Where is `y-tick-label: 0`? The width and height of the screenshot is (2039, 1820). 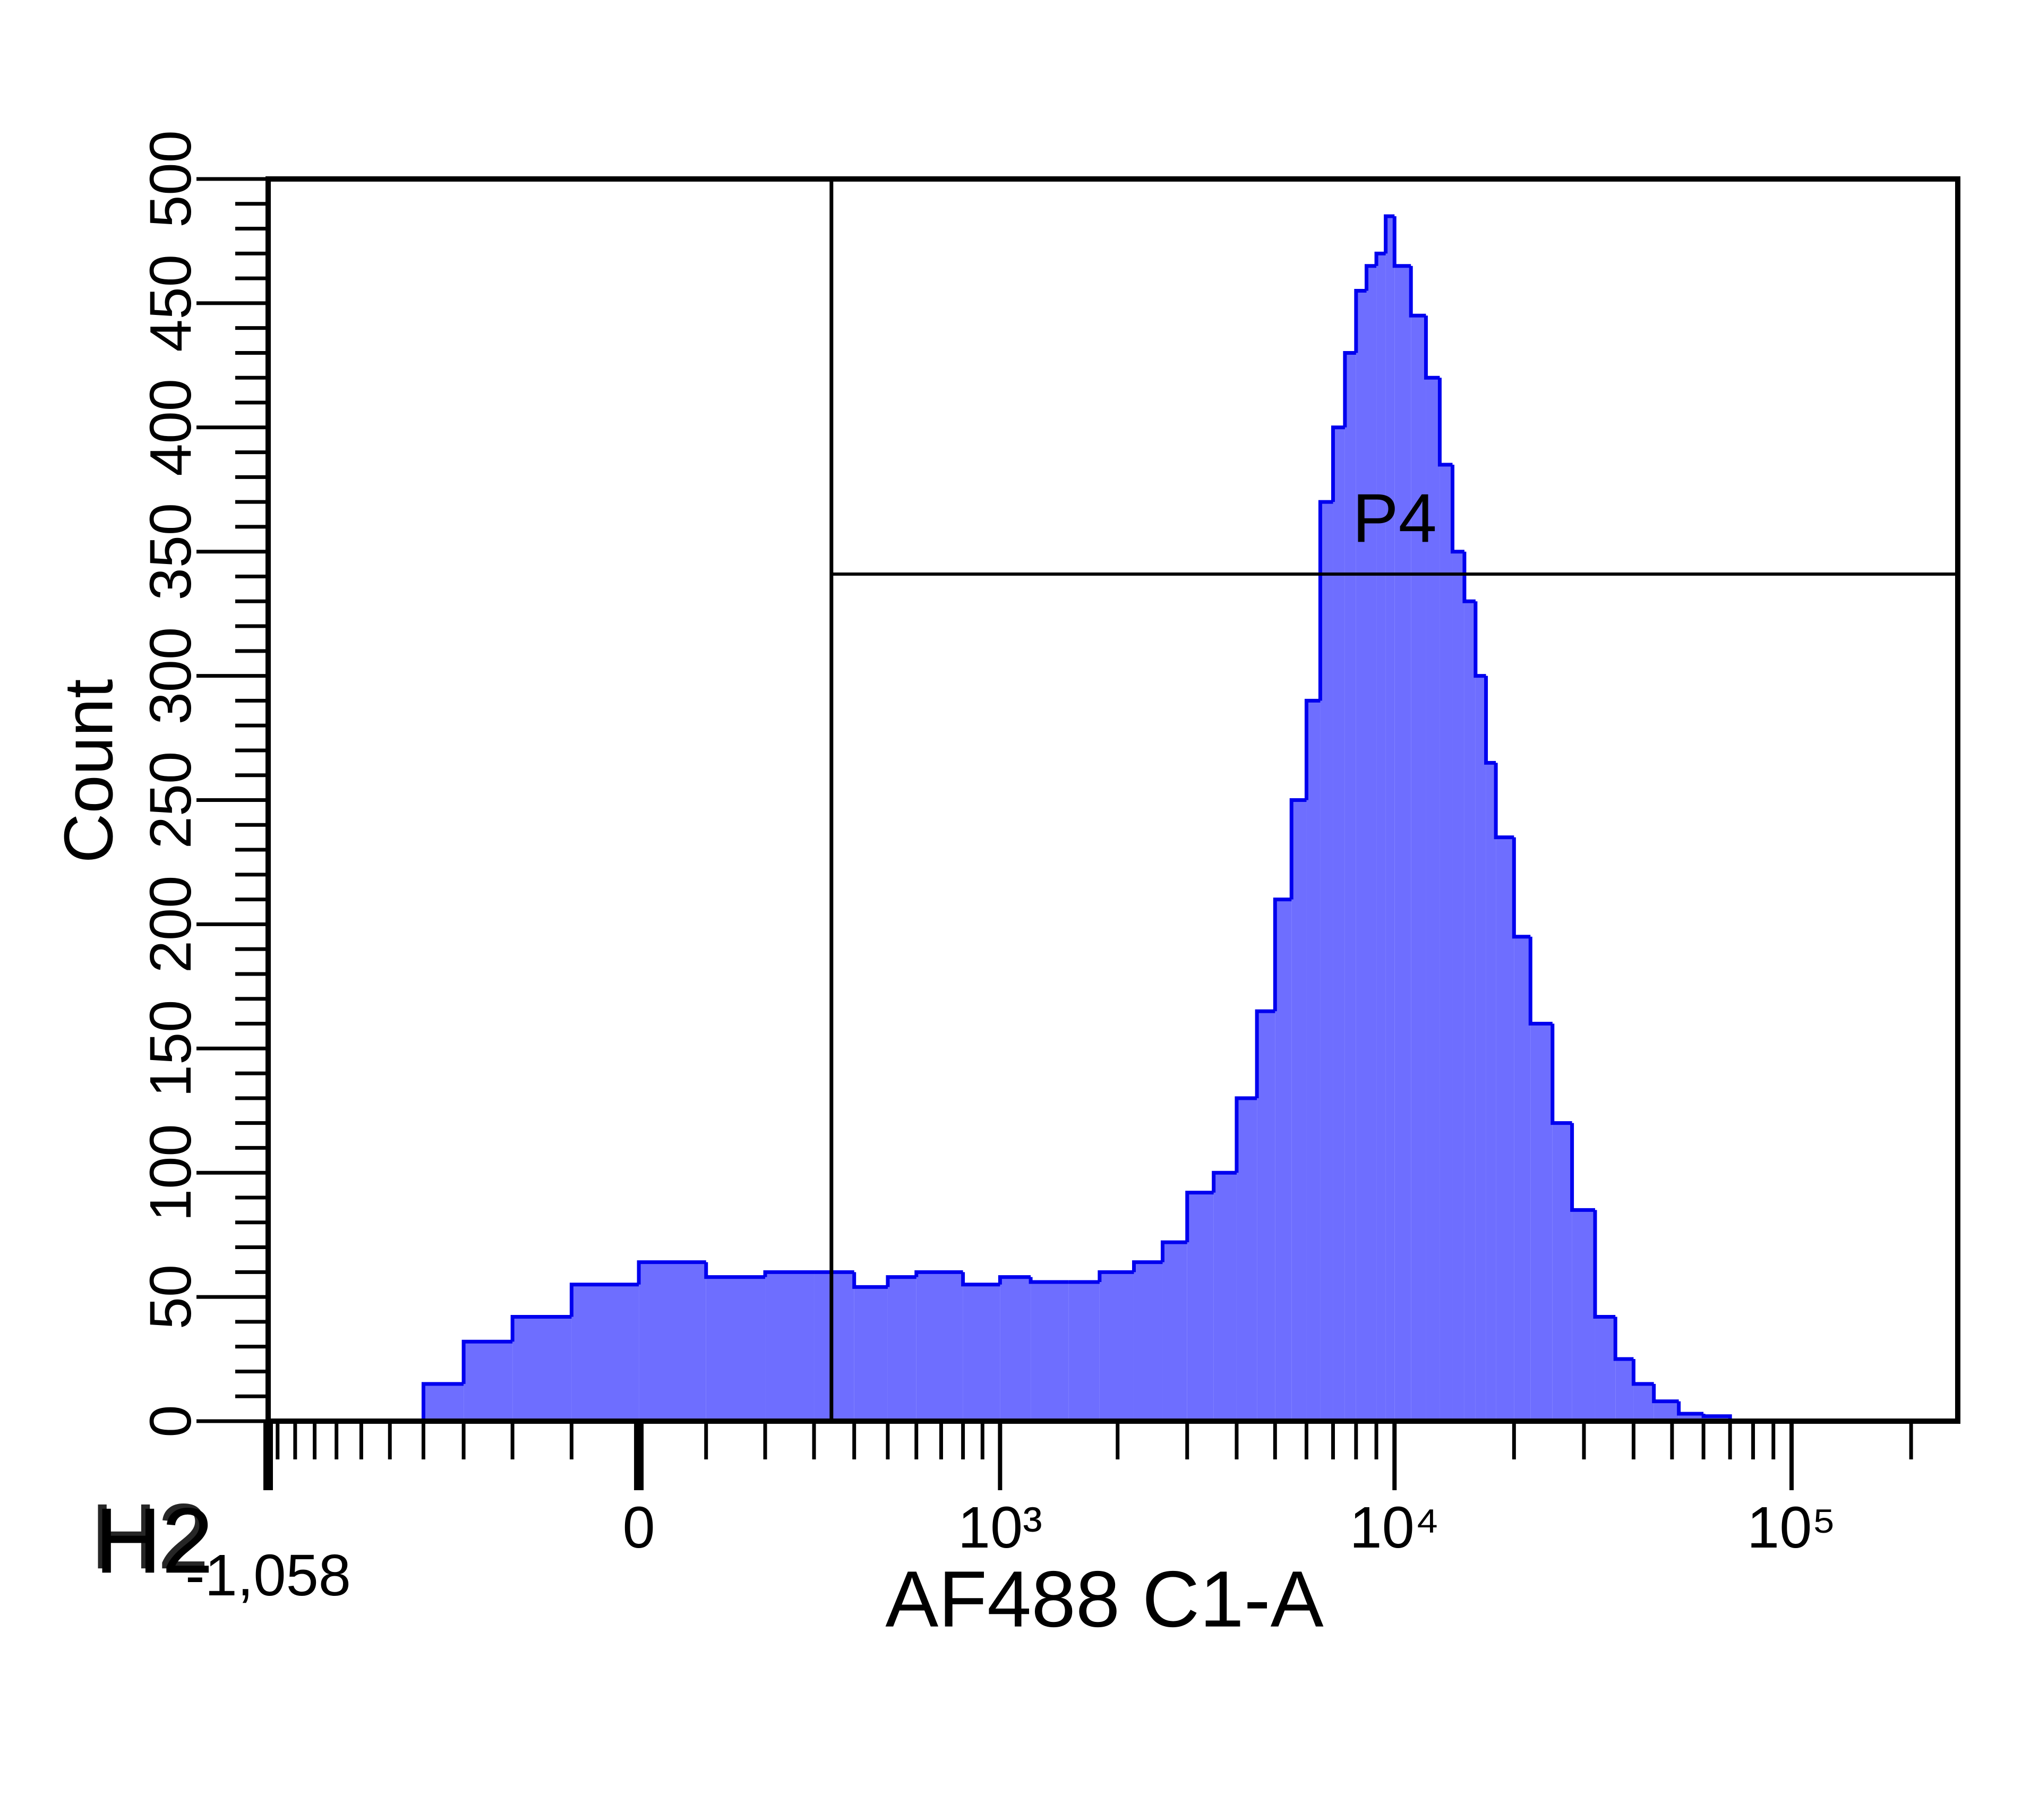 y-tick-label: 0 is located at coordinates (170, 1421).